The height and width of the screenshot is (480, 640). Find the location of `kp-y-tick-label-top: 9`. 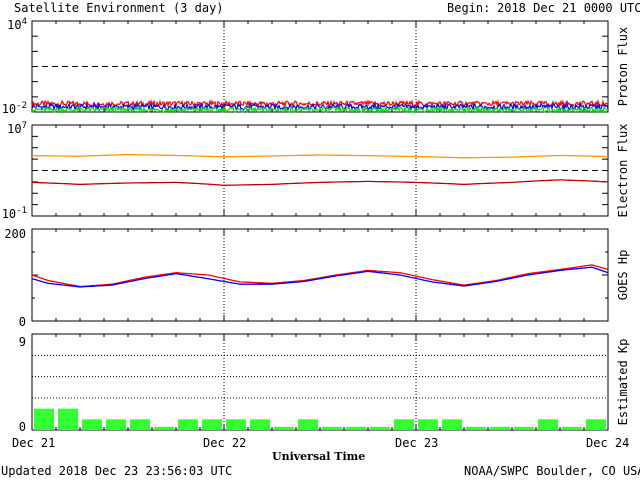

kp-y-tick-label-top: 9 is located at coordinates (22, 342).